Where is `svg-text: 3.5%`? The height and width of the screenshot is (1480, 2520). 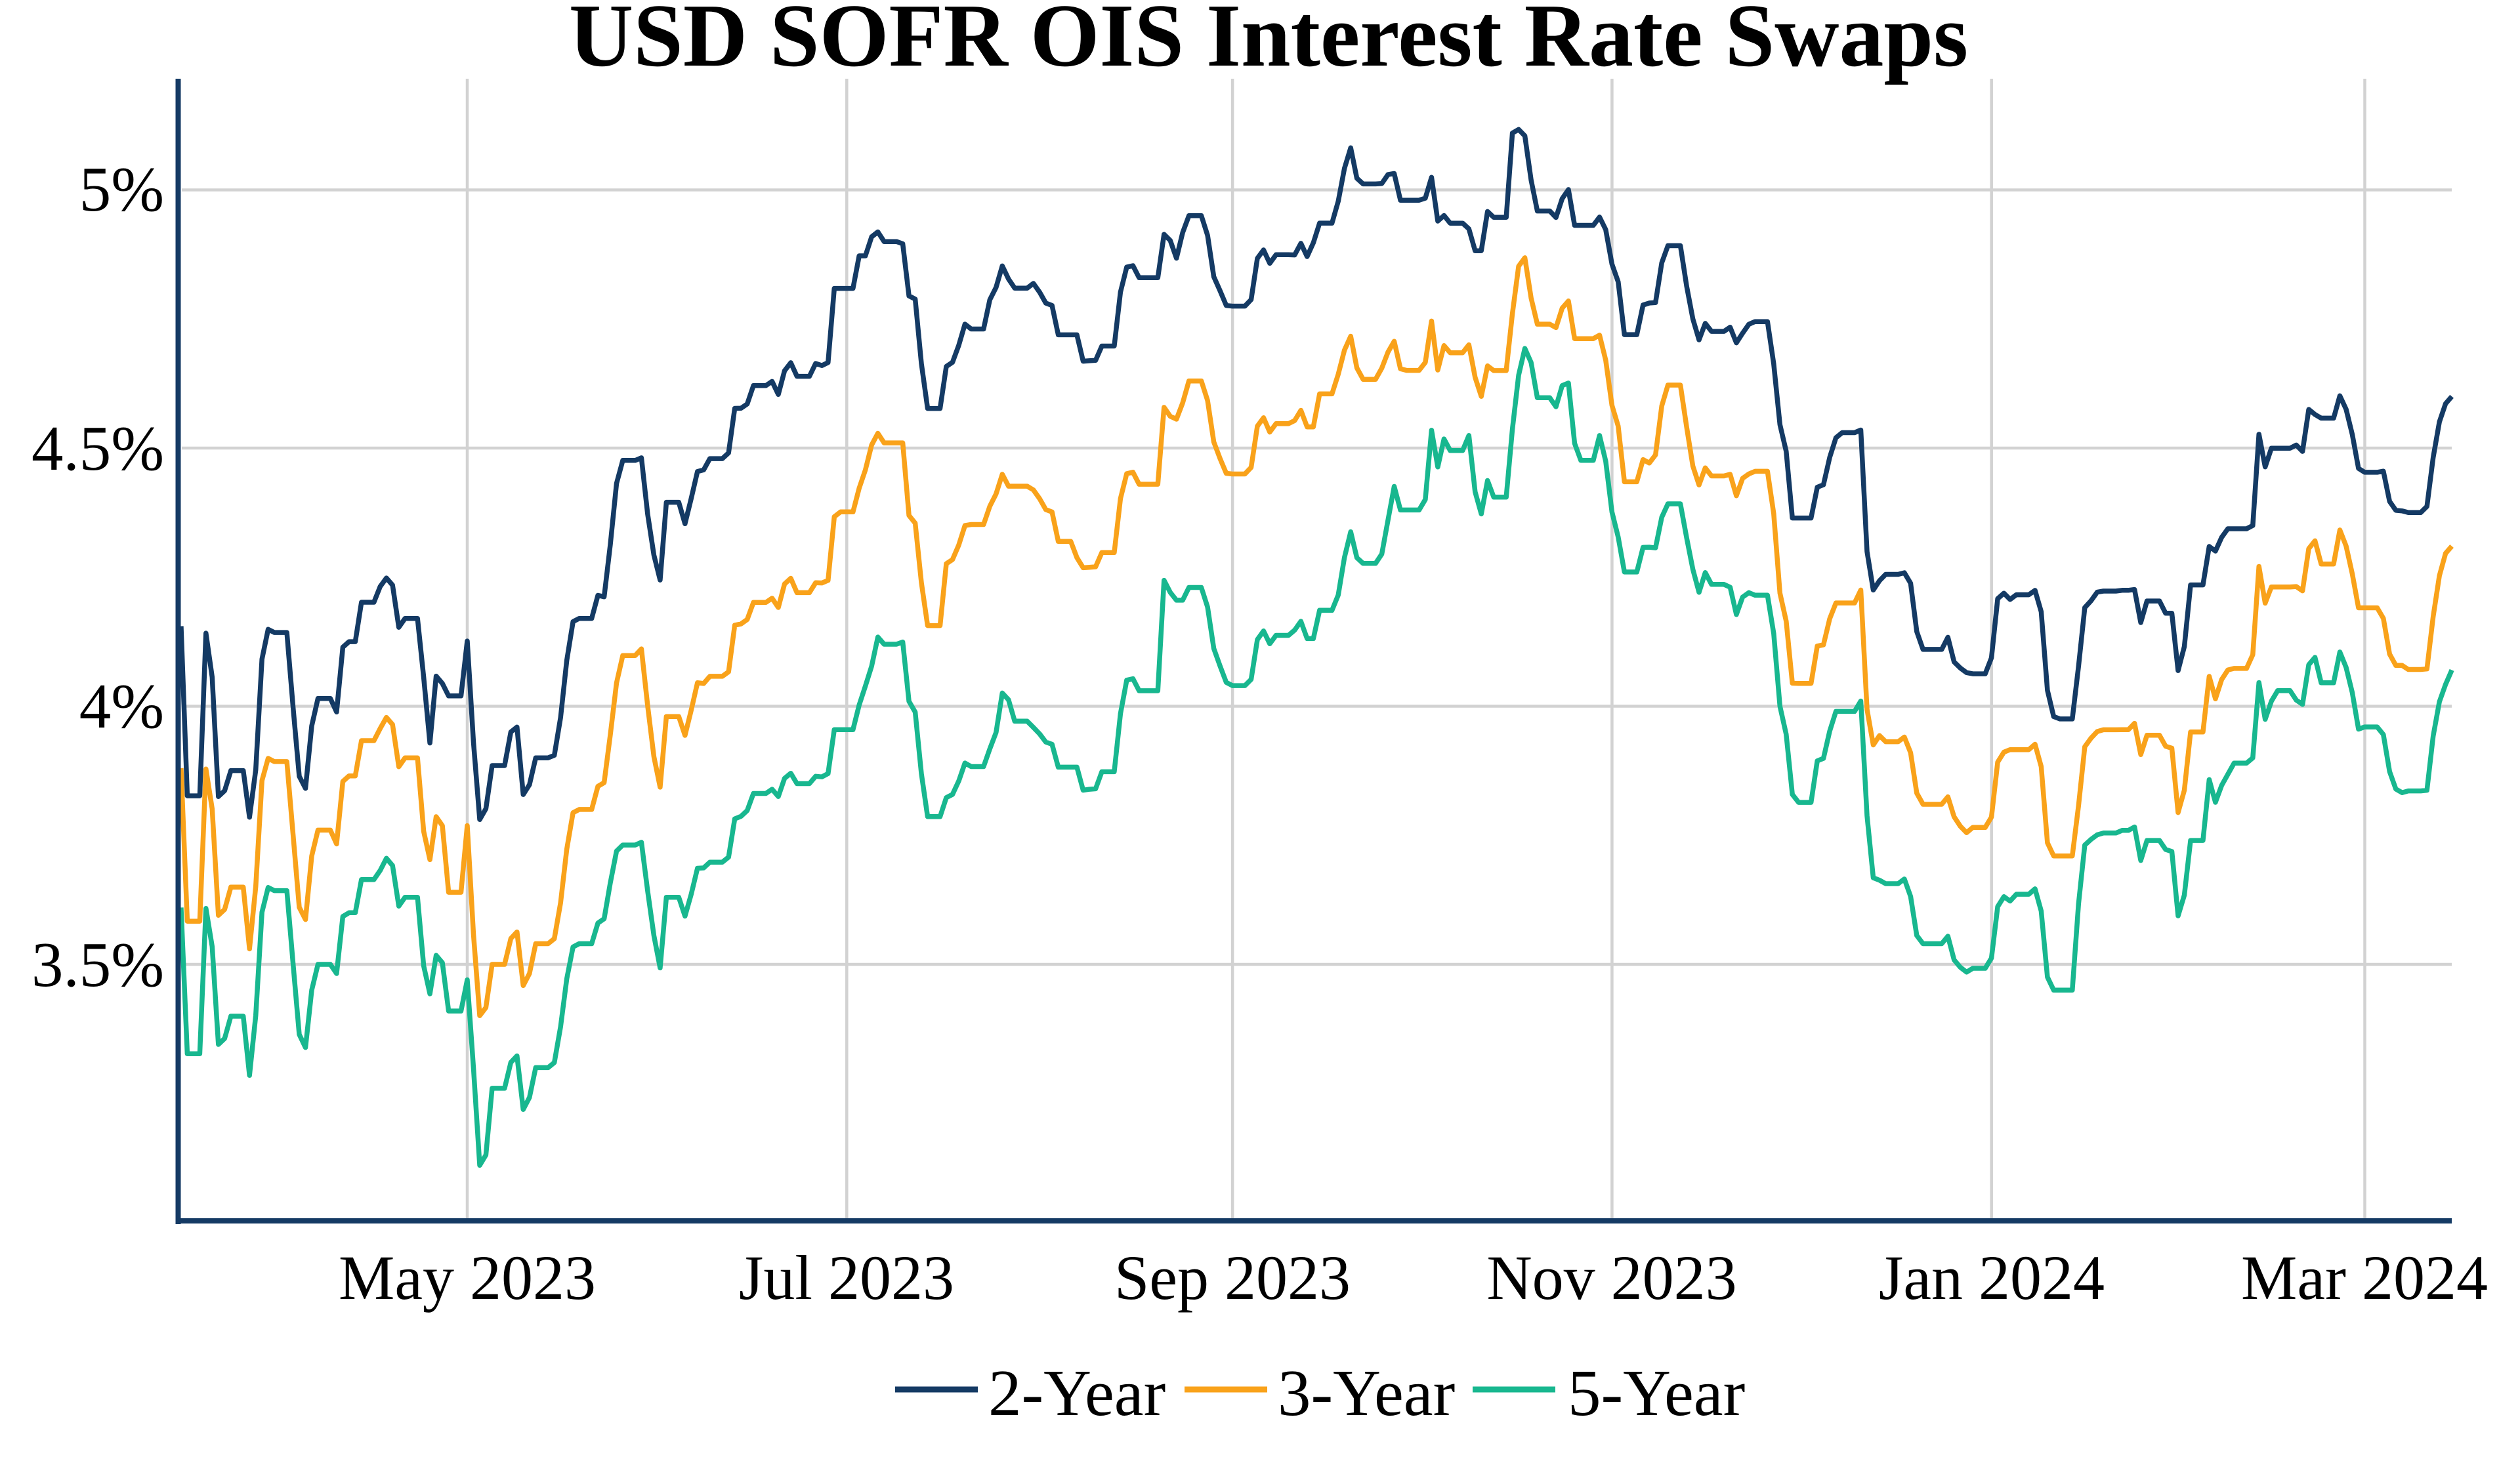
svg-text: 3.5% is located at coordinates (98, 965).